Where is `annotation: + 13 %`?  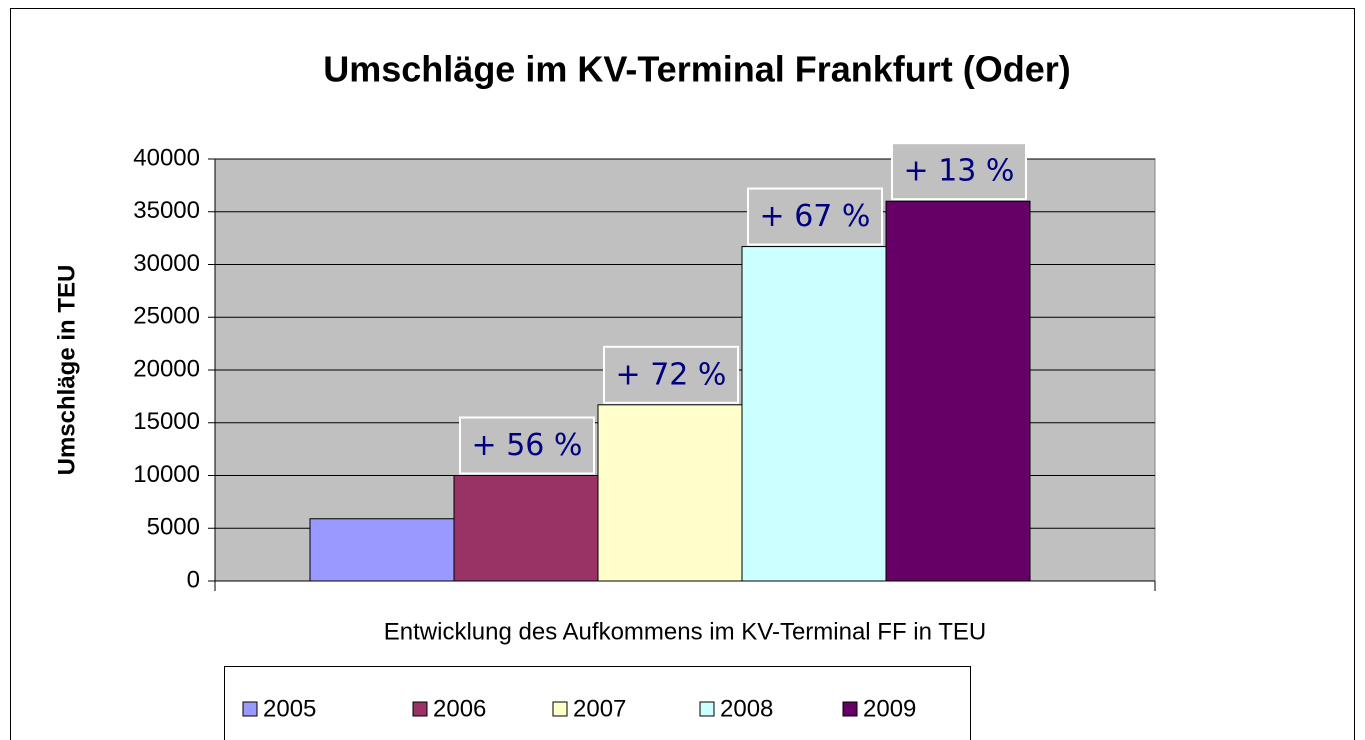
annotation: + 13 % is located at coordinates (959, 171).